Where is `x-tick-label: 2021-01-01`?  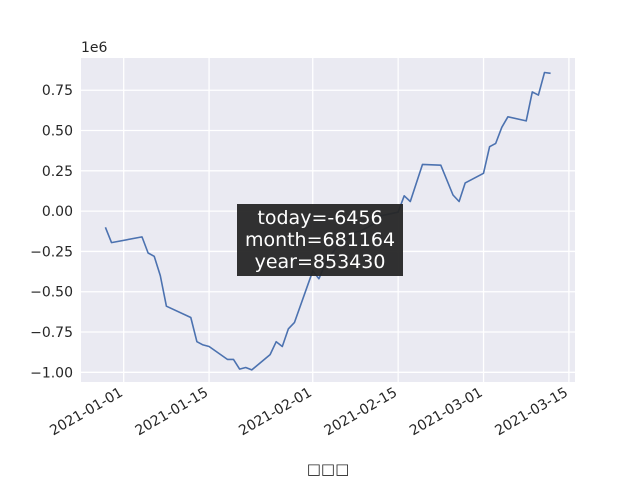 x-tick-label: 2021-01-01 is located at coordinates (86, 412).